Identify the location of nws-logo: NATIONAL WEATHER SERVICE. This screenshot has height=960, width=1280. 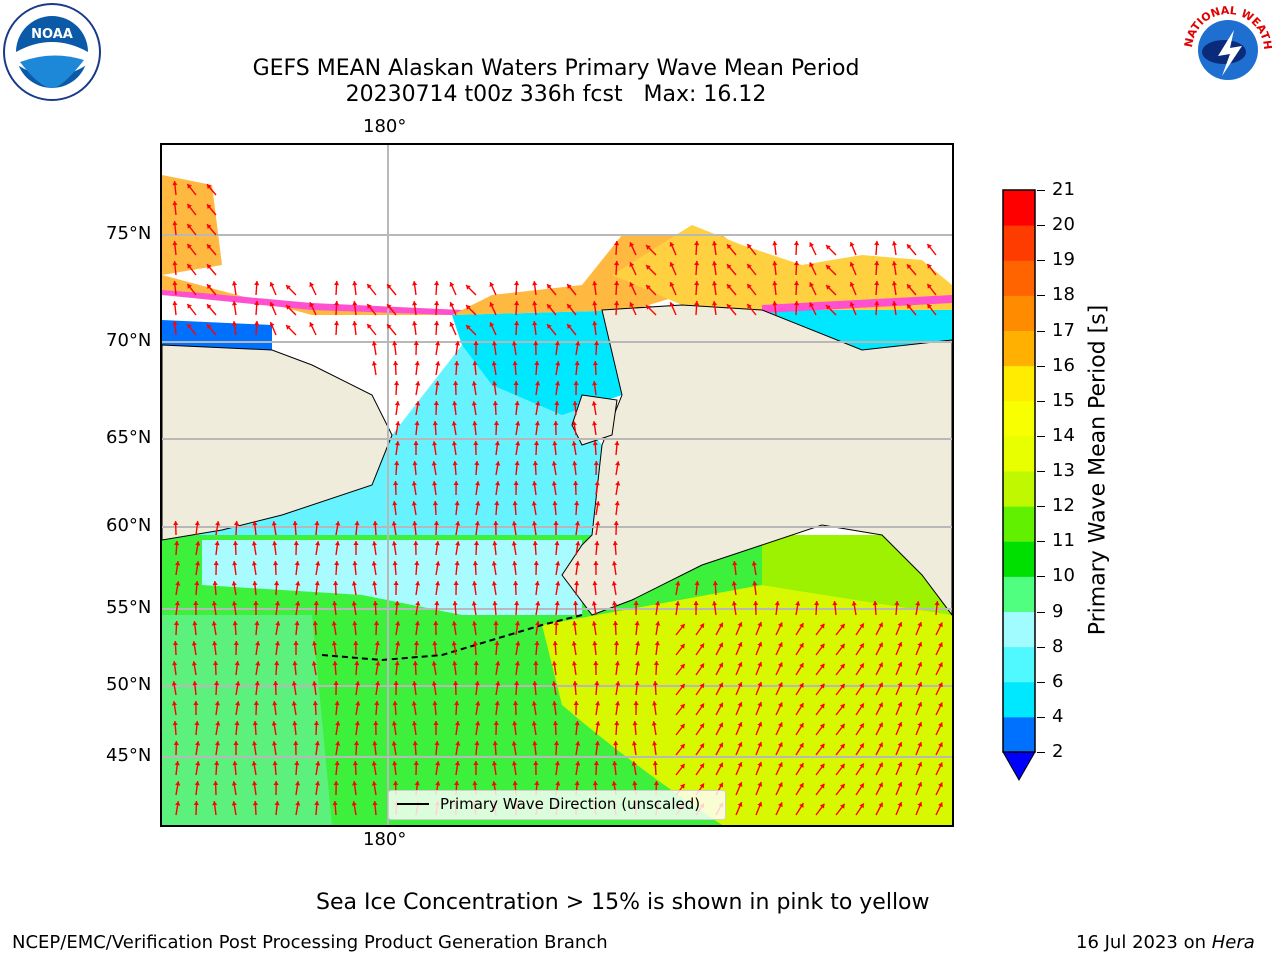
(1226, 49).